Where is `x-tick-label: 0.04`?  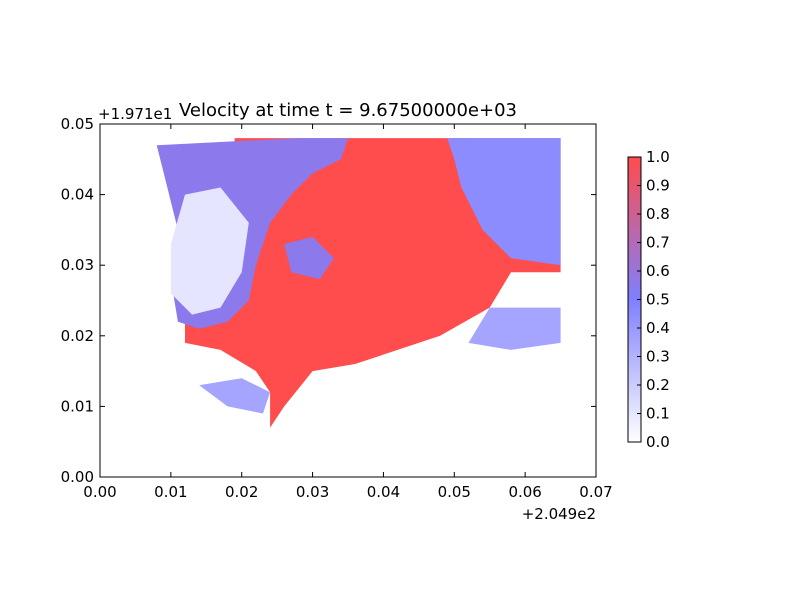 x-tick-label: 0.04 is located at coordinates (383, 492).